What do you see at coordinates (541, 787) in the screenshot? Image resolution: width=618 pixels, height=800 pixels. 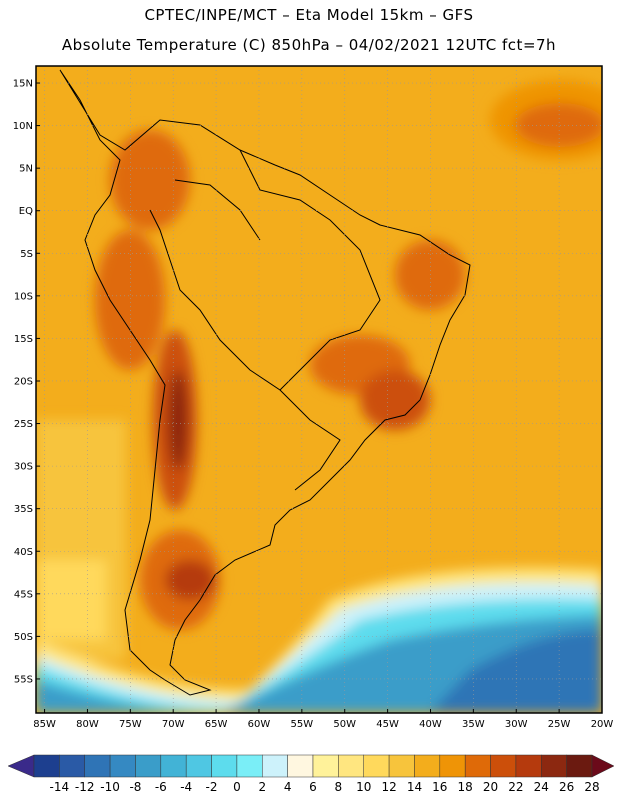 I see `colorbar-label: 24` at bounding box center [541, 787].